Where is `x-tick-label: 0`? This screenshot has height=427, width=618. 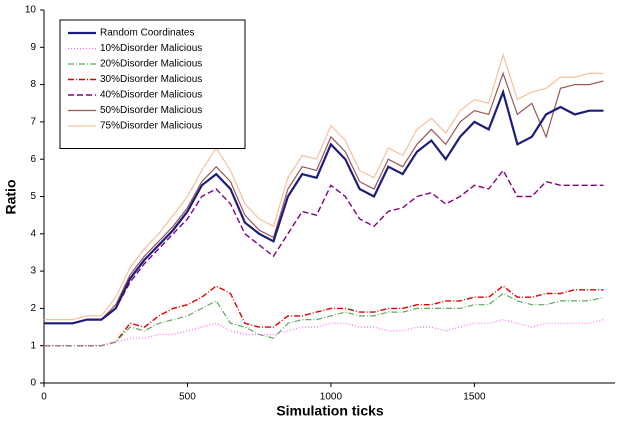
x-tick-label: 0 is located at coordinates (44, 397).